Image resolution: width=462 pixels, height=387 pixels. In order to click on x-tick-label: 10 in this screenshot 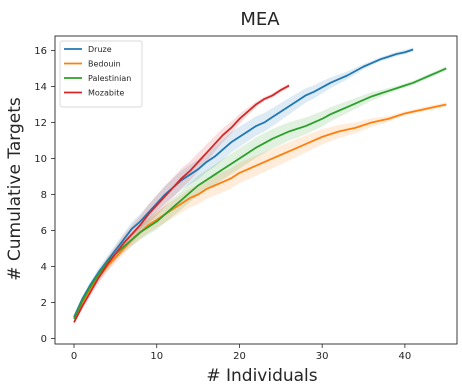, I will do `click(156, 356)`.